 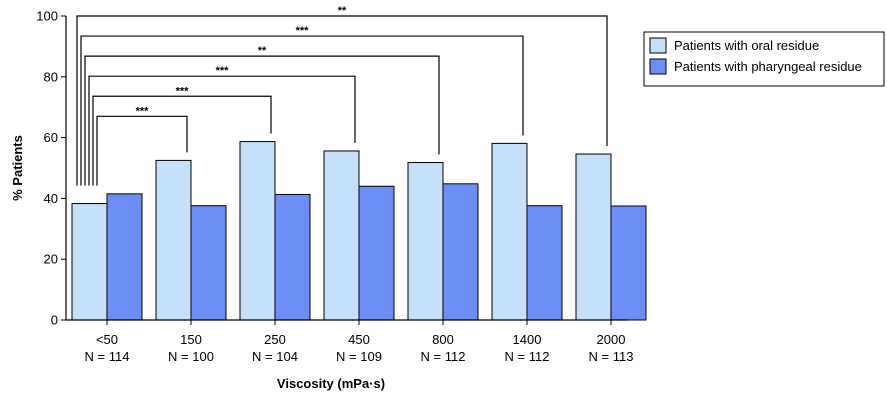 I want to click on x-tick-sample-size: N = 109, so click(x=359, y=356).